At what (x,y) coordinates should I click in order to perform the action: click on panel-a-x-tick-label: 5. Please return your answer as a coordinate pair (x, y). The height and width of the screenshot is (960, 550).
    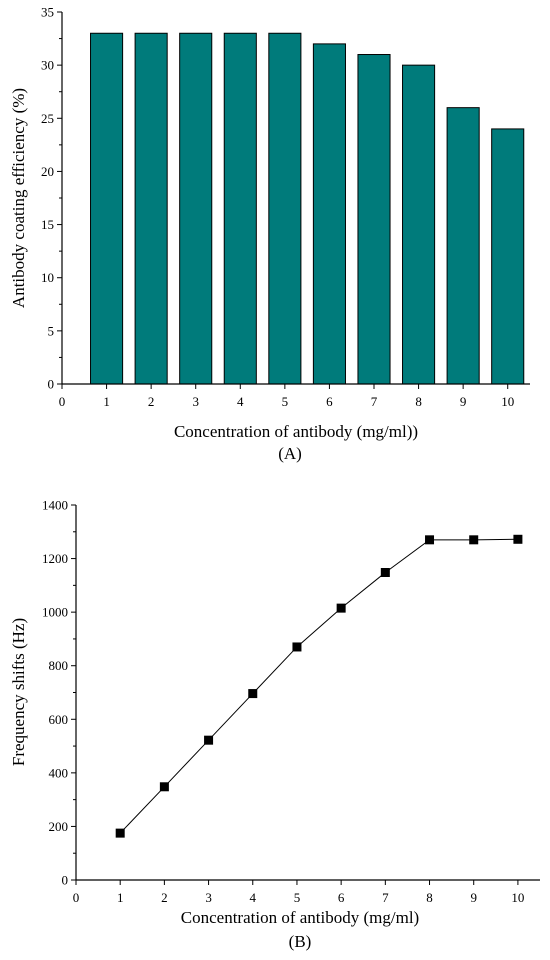
    Looking at the image, I should click on (285, 401).